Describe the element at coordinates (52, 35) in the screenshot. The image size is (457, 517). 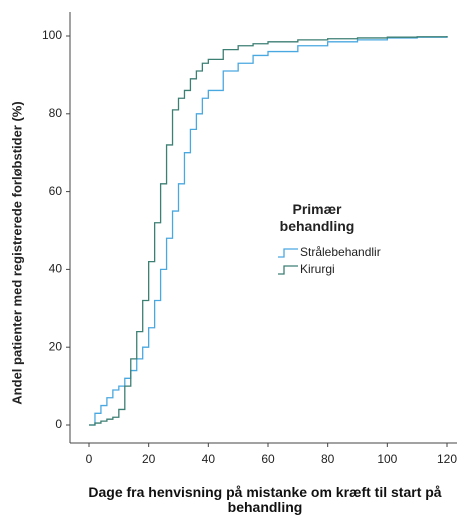
I see `y-tick-label: 100` at that location.